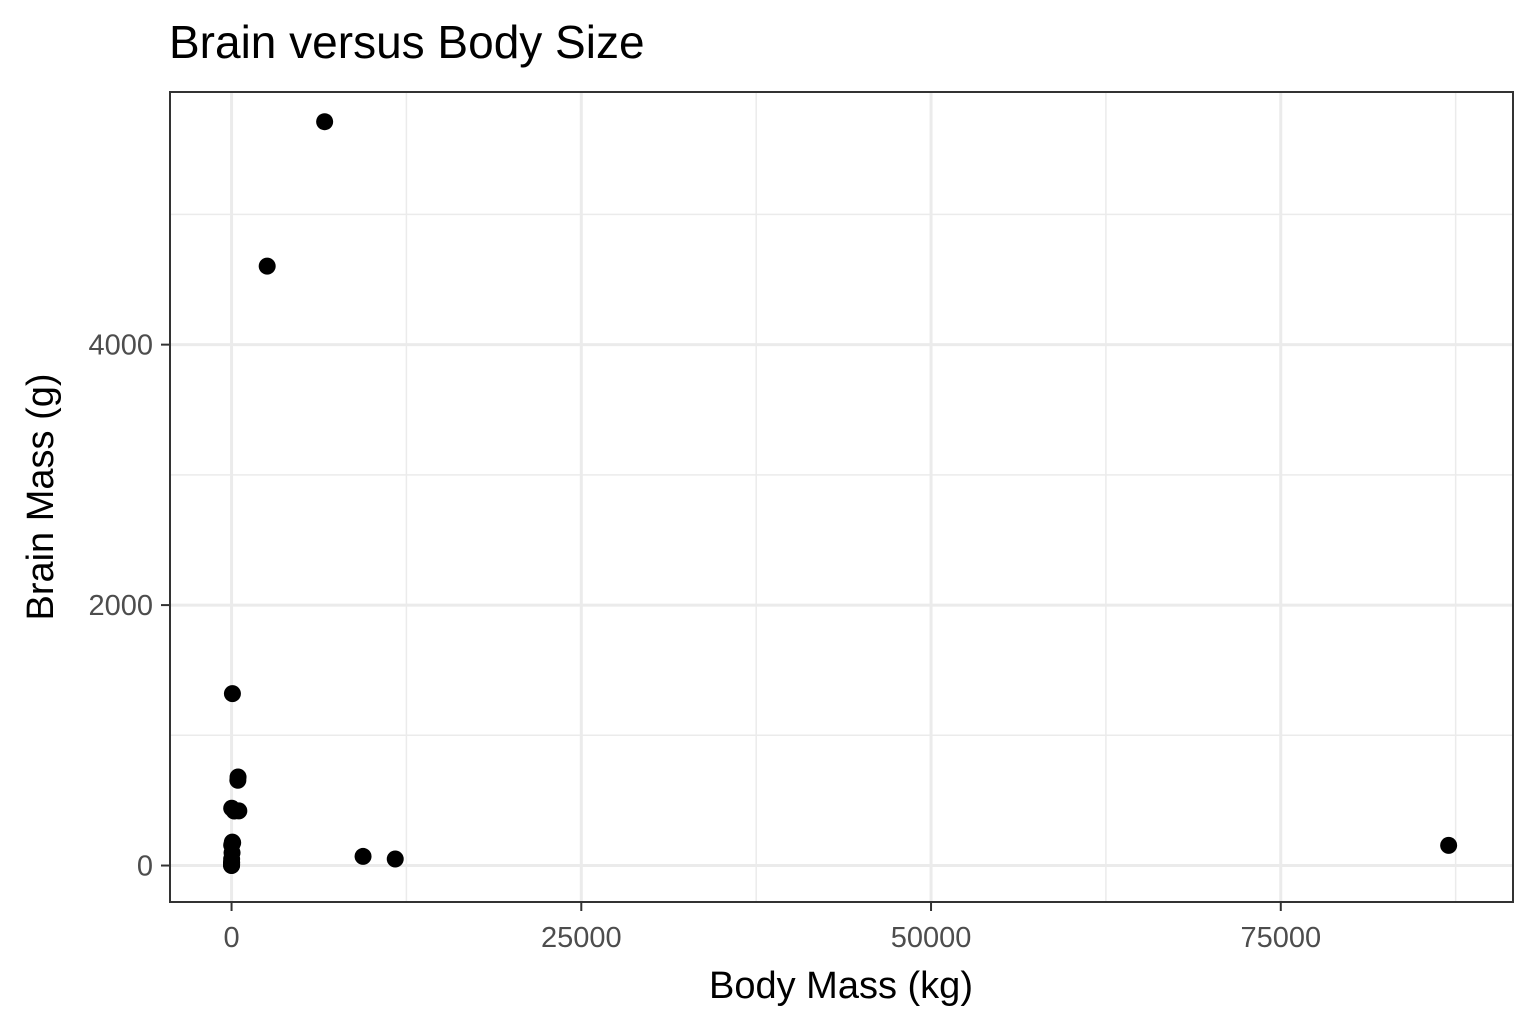 The image size is (1536, 1029). Describe the element at coordinates (120, 346) in the screenshot. I see `y-tick-label: 4000` at that location.